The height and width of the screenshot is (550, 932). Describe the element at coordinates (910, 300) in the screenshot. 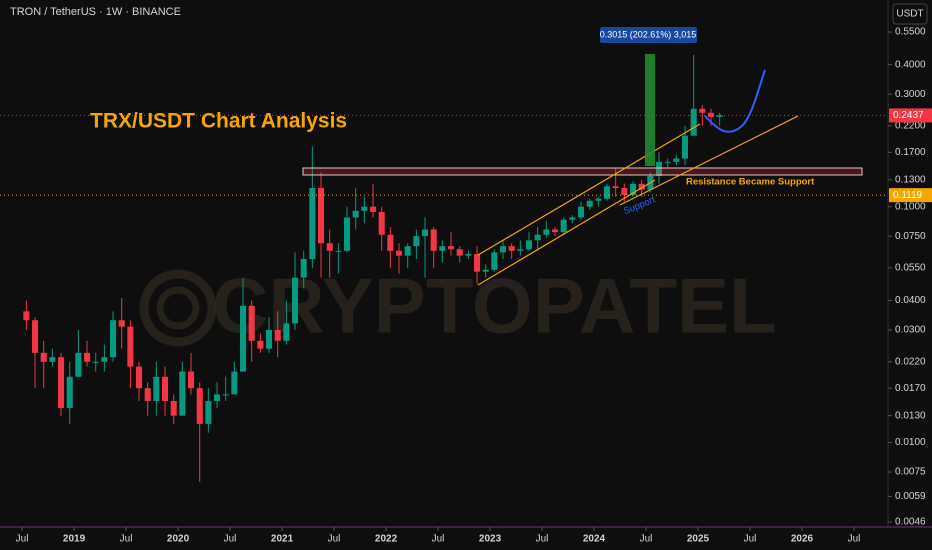

I see `y-tick-label: 0.0400` at that location.